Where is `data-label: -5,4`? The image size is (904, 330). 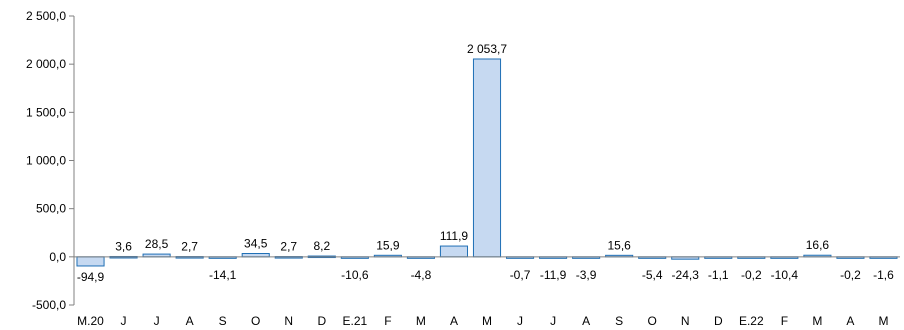 data-label: -5,4 is located at coordinates (652, 275).